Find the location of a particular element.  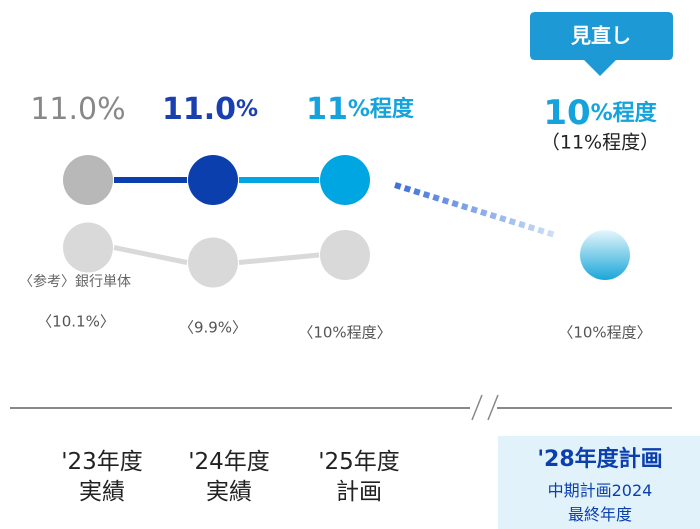

category-label: '23年度実績 is located at coordinates (102, 477).